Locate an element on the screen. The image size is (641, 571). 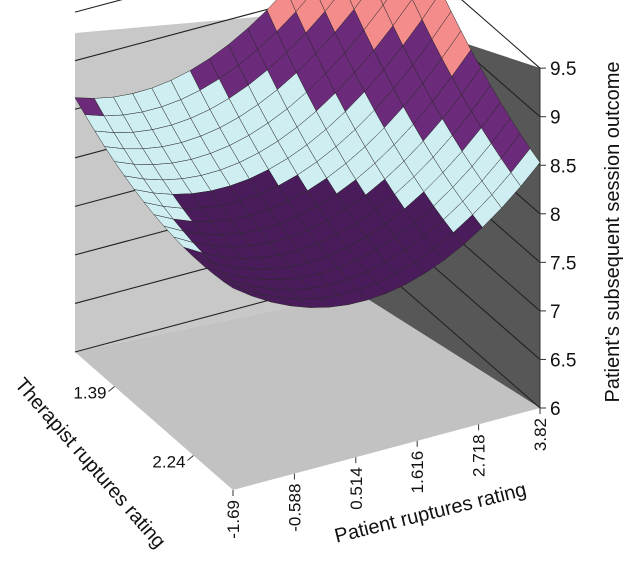
z-tick-label: 9 is located at coordinates (555, 118).